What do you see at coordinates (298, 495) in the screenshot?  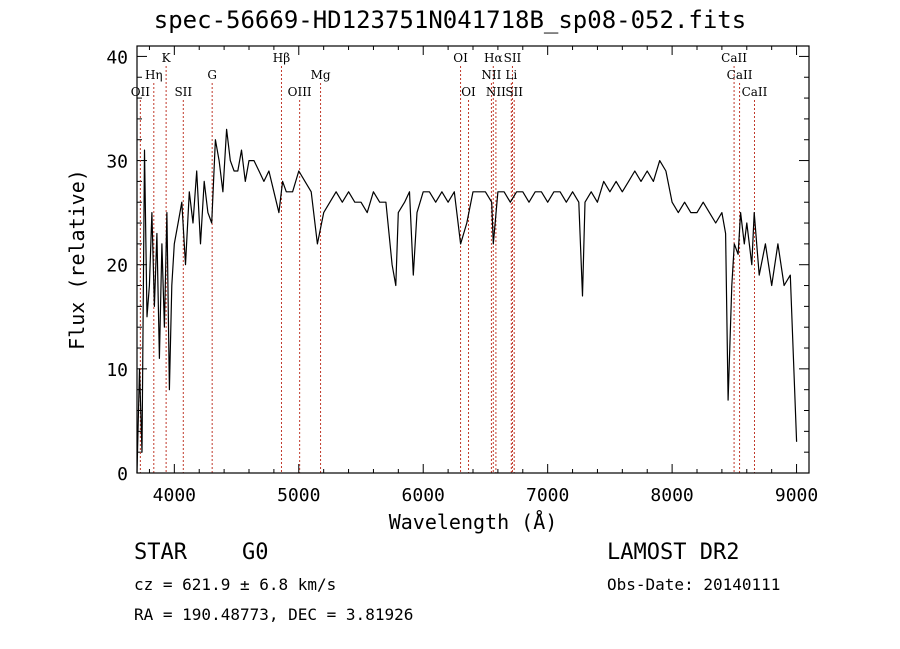 I see `x-tick-label: 5000` at bounding box center [298, 495].